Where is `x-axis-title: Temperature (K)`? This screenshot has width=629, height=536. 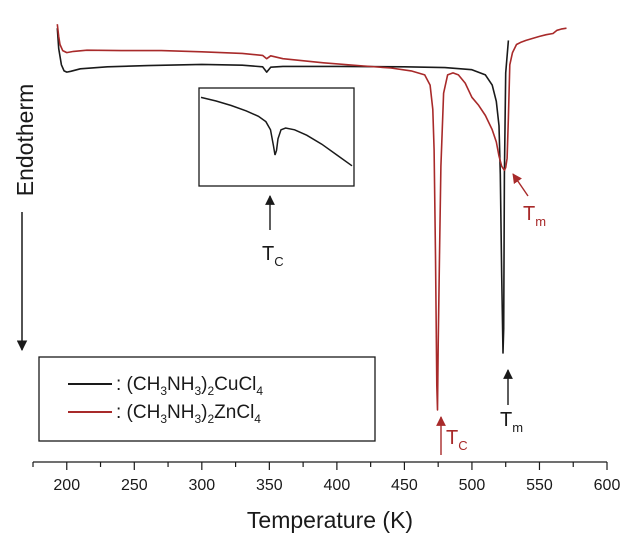 x-axis-title: Temperature (K) is located at coordinates (330, 520).